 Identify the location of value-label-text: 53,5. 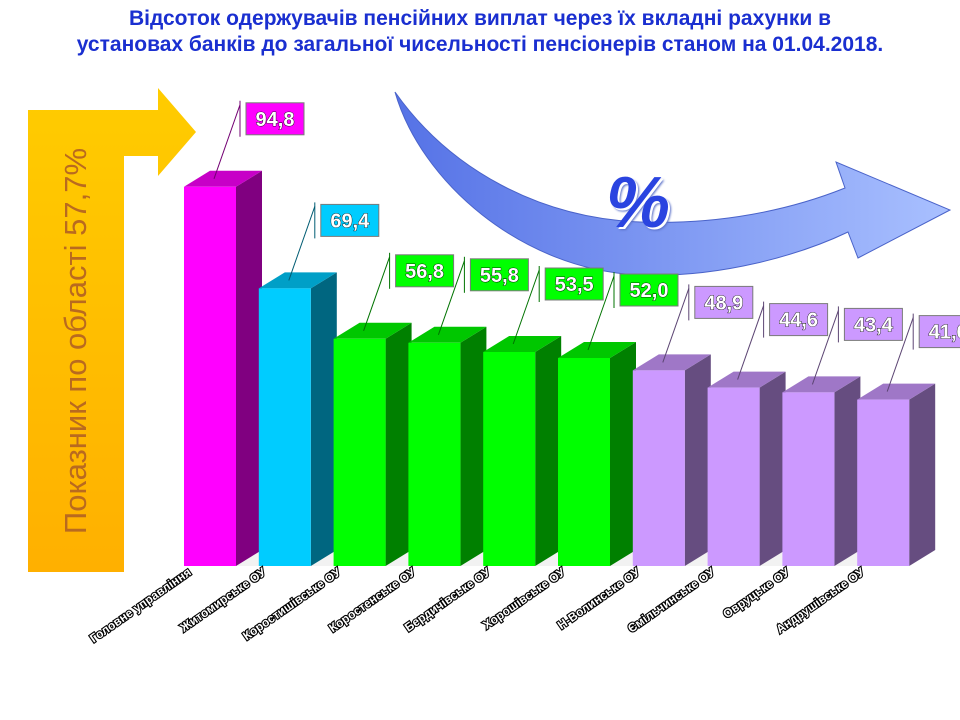
(574, 285).